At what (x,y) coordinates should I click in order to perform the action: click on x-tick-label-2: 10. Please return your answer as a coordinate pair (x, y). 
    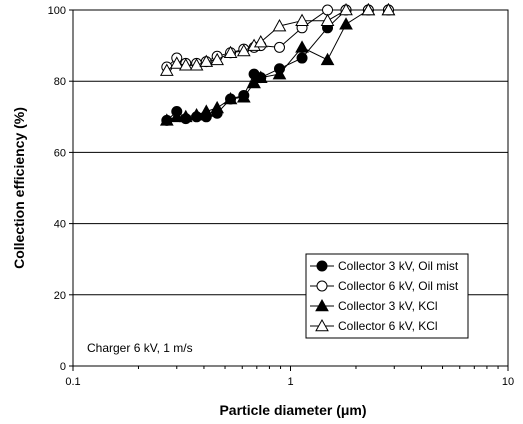
    Looking at the image, I should click on (508, 382).